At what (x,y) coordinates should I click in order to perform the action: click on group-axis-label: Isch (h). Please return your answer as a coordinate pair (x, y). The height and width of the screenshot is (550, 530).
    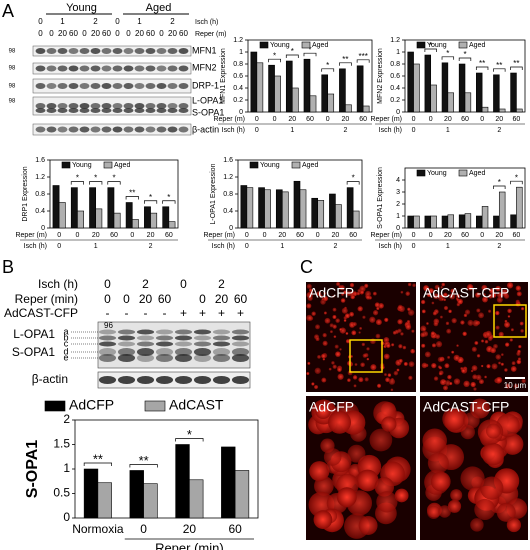
    Looking at the image, I should click on (35, 246).